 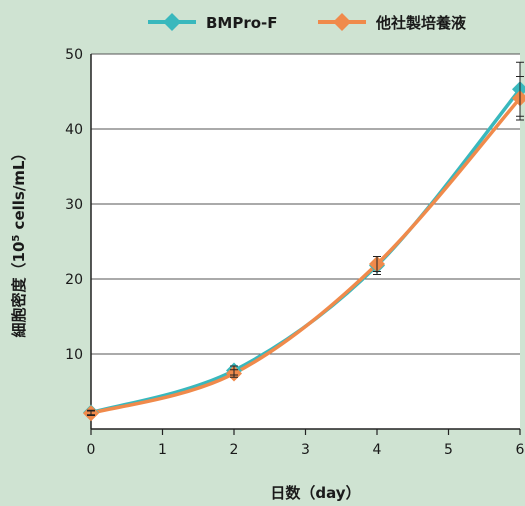 I want to click on legend-label: BMPro-F, so click(x=242, y=23).